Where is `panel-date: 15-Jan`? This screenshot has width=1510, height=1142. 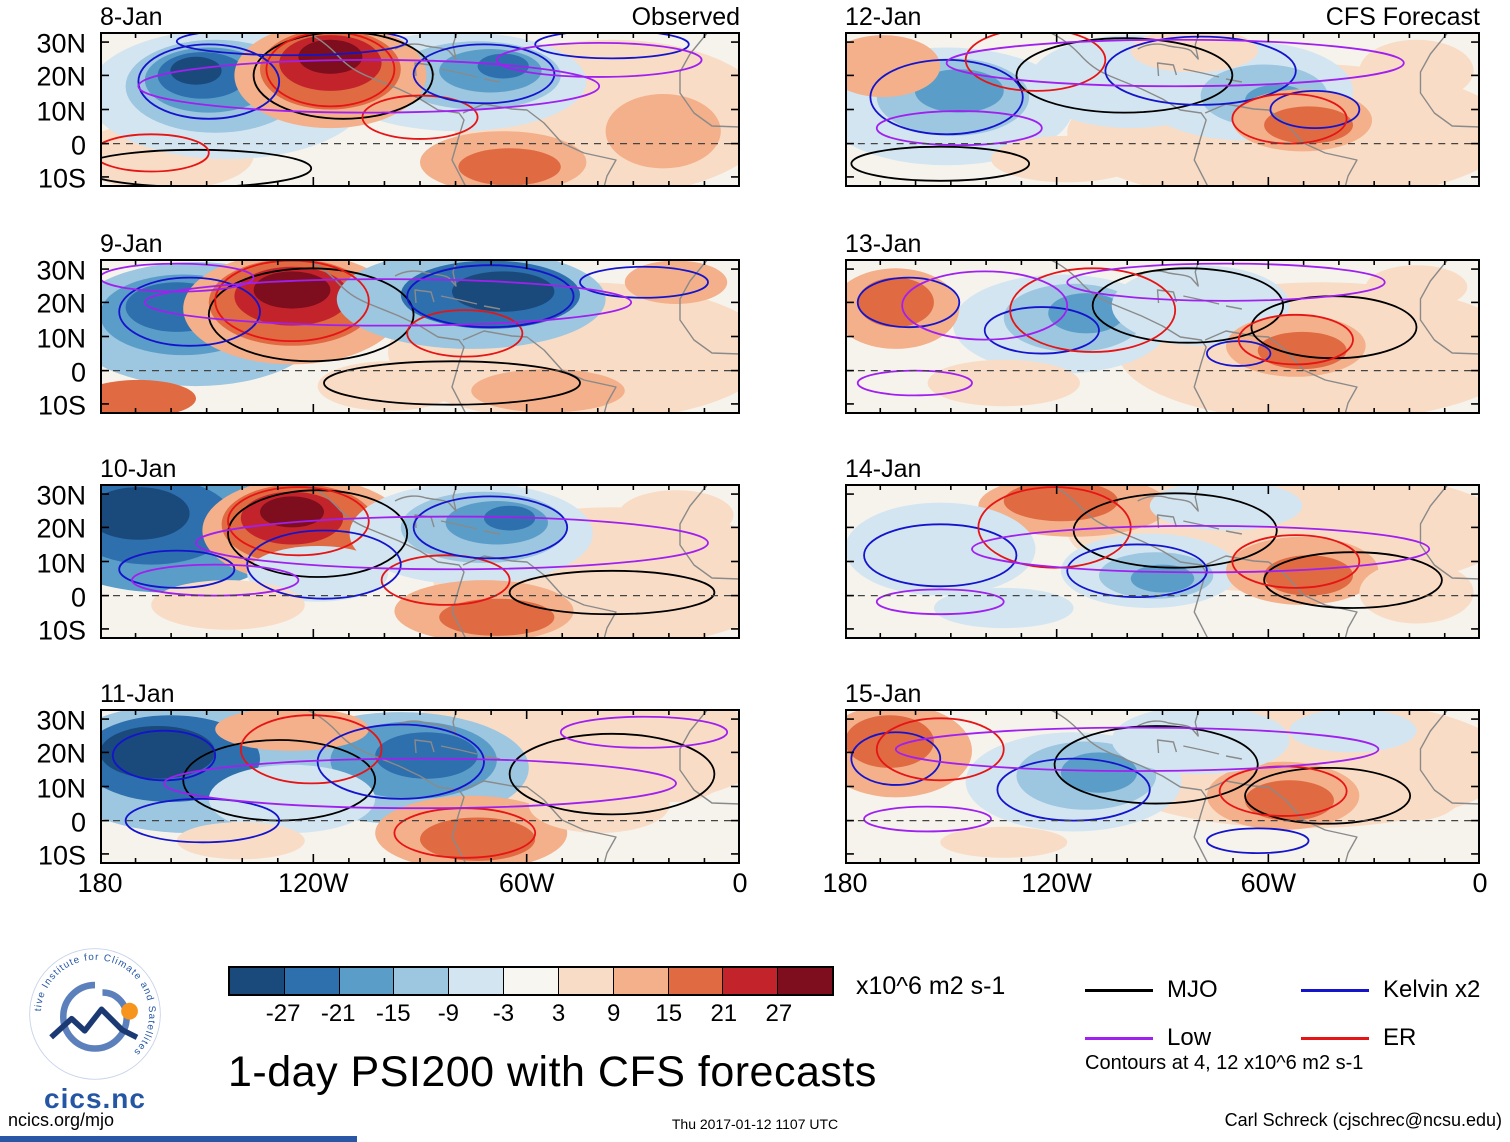 panel-date: 15-Jan is located at coordinates (883, 694).